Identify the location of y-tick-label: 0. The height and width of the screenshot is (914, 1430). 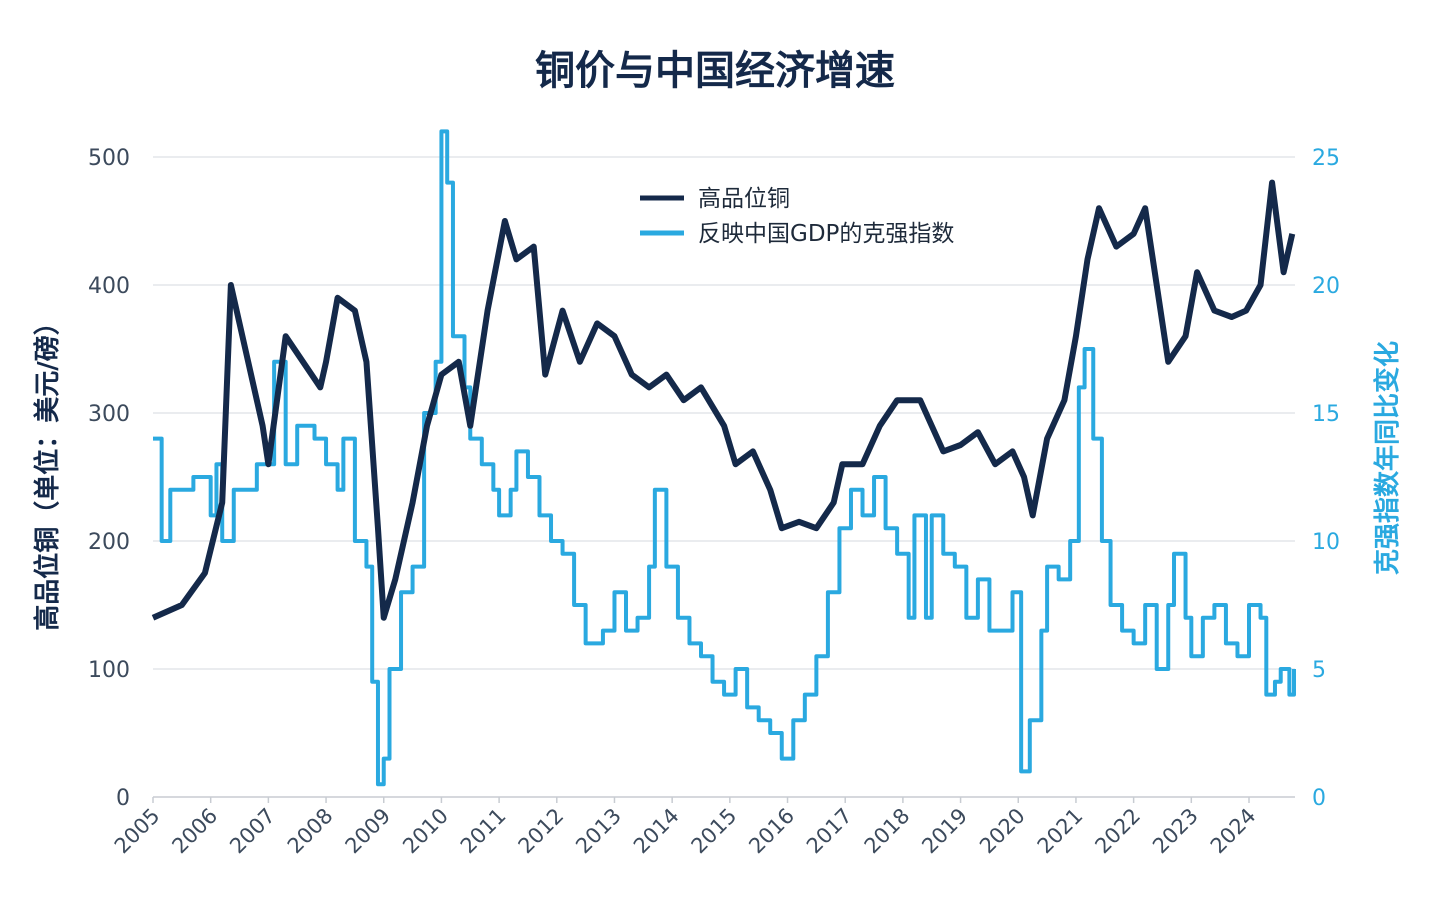
(123, 798).